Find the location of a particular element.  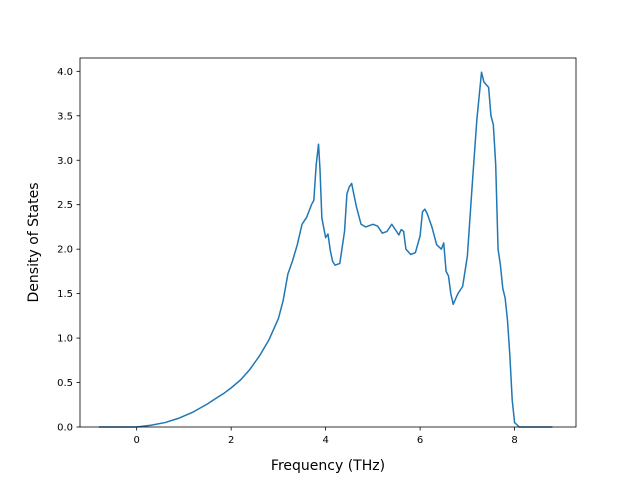

x-tick-label: 0 is located at coordinates (136, 440).